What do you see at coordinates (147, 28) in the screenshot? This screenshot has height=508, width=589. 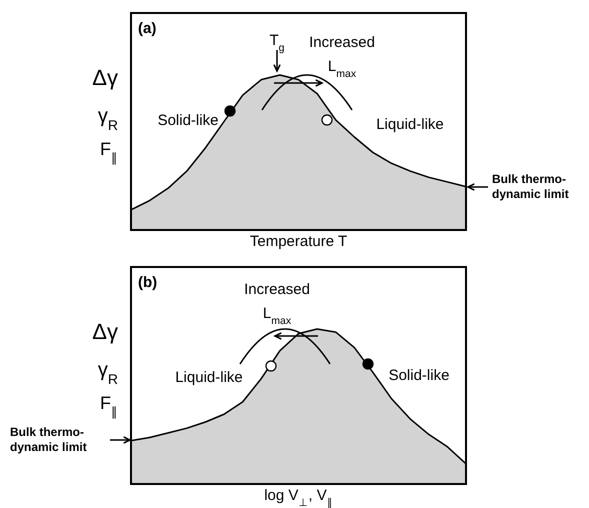 I see `chart-title: (a)` at bounding box center [147, 28].